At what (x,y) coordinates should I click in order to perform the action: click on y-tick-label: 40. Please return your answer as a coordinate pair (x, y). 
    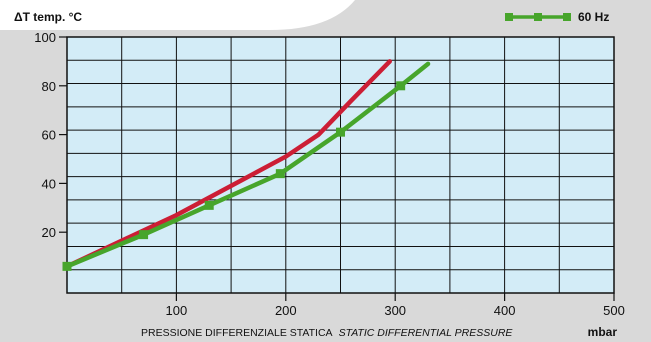
    Looking at the image, I should click on (49, 183).